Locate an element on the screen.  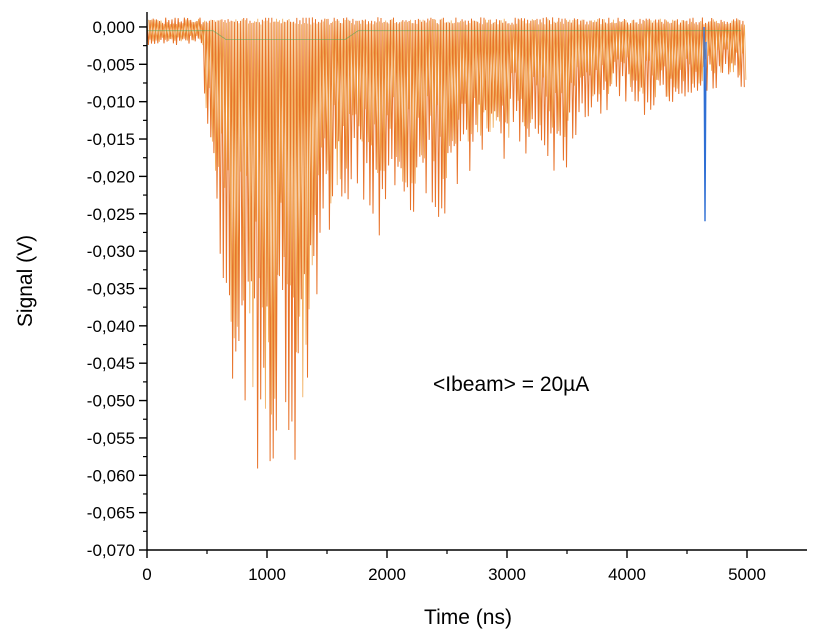
x-tick-label: 4000 is located at coordinates (627, 574).